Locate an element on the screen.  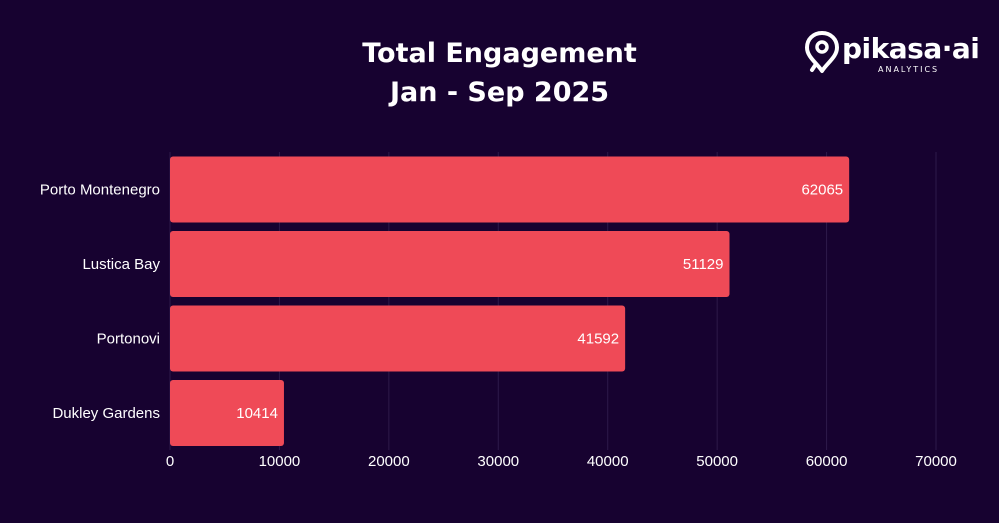
chart-title-block: Total Engagement Jan - Sep 2025 is located at coordinates (499, 73).